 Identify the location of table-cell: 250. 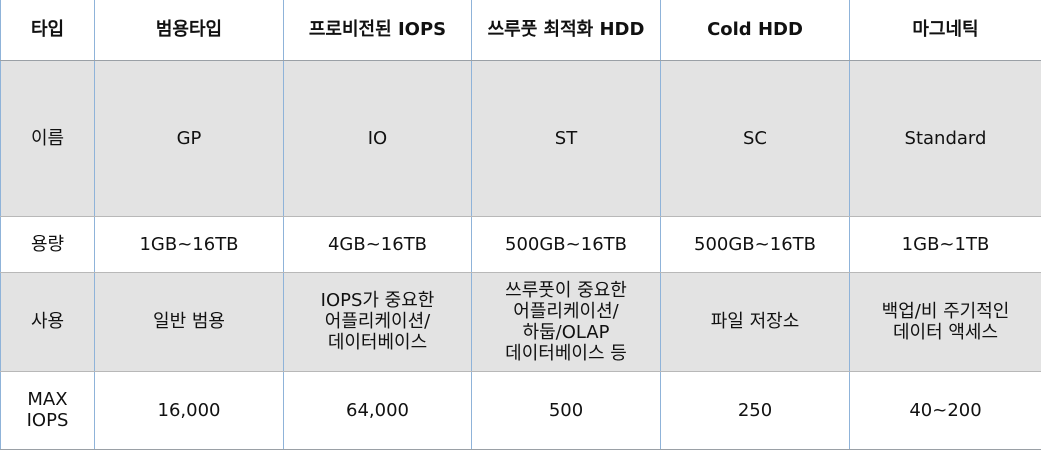
(755, 410).